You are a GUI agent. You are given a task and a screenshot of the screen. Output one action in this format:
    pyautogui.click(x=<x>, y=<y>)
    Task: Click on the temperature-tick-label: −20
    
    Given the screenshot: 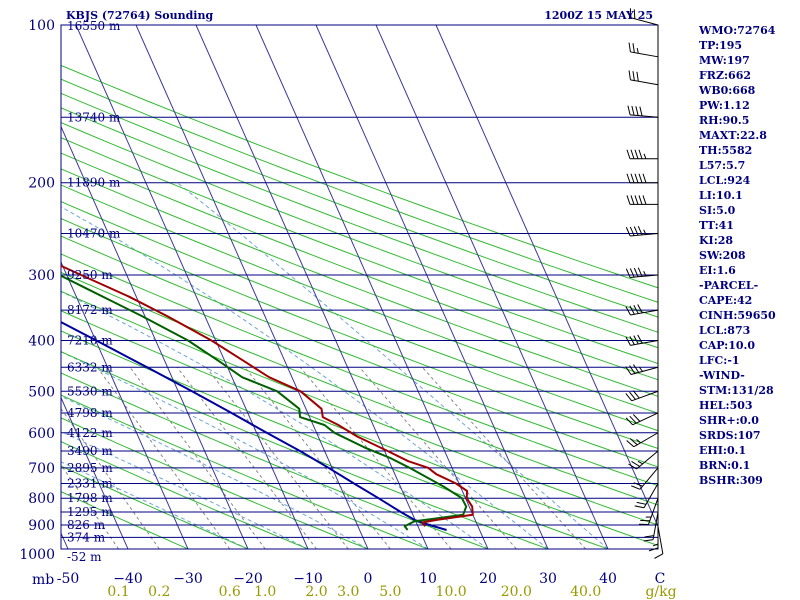 What is the action you would take?
    pyautogui.click(x=248, y=579)
    